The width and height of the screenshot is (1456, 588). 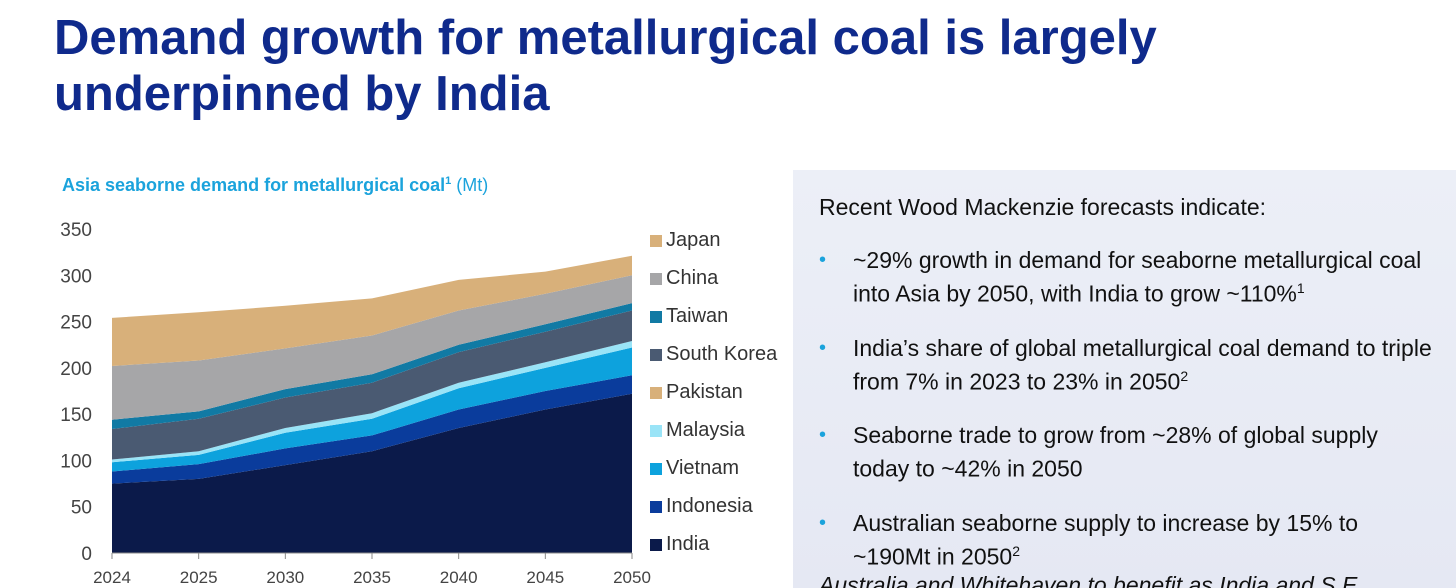 I want to click on legend-label: India, so click(x=688, y=544).